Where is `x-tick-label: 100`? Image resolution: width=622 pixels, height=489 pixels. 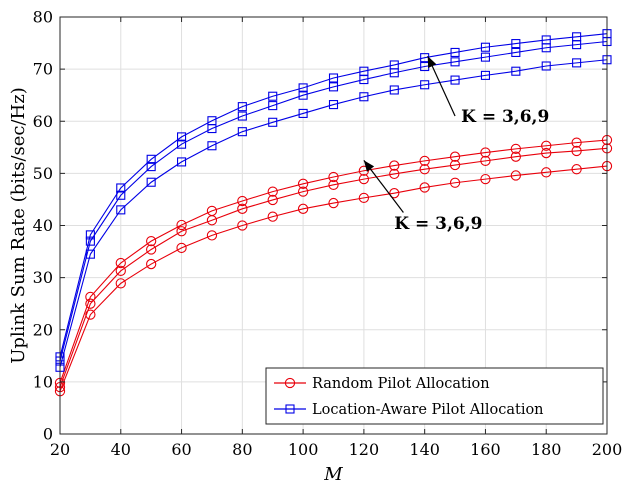
x-tick-label: 100 is located at coordinates (303, 449).